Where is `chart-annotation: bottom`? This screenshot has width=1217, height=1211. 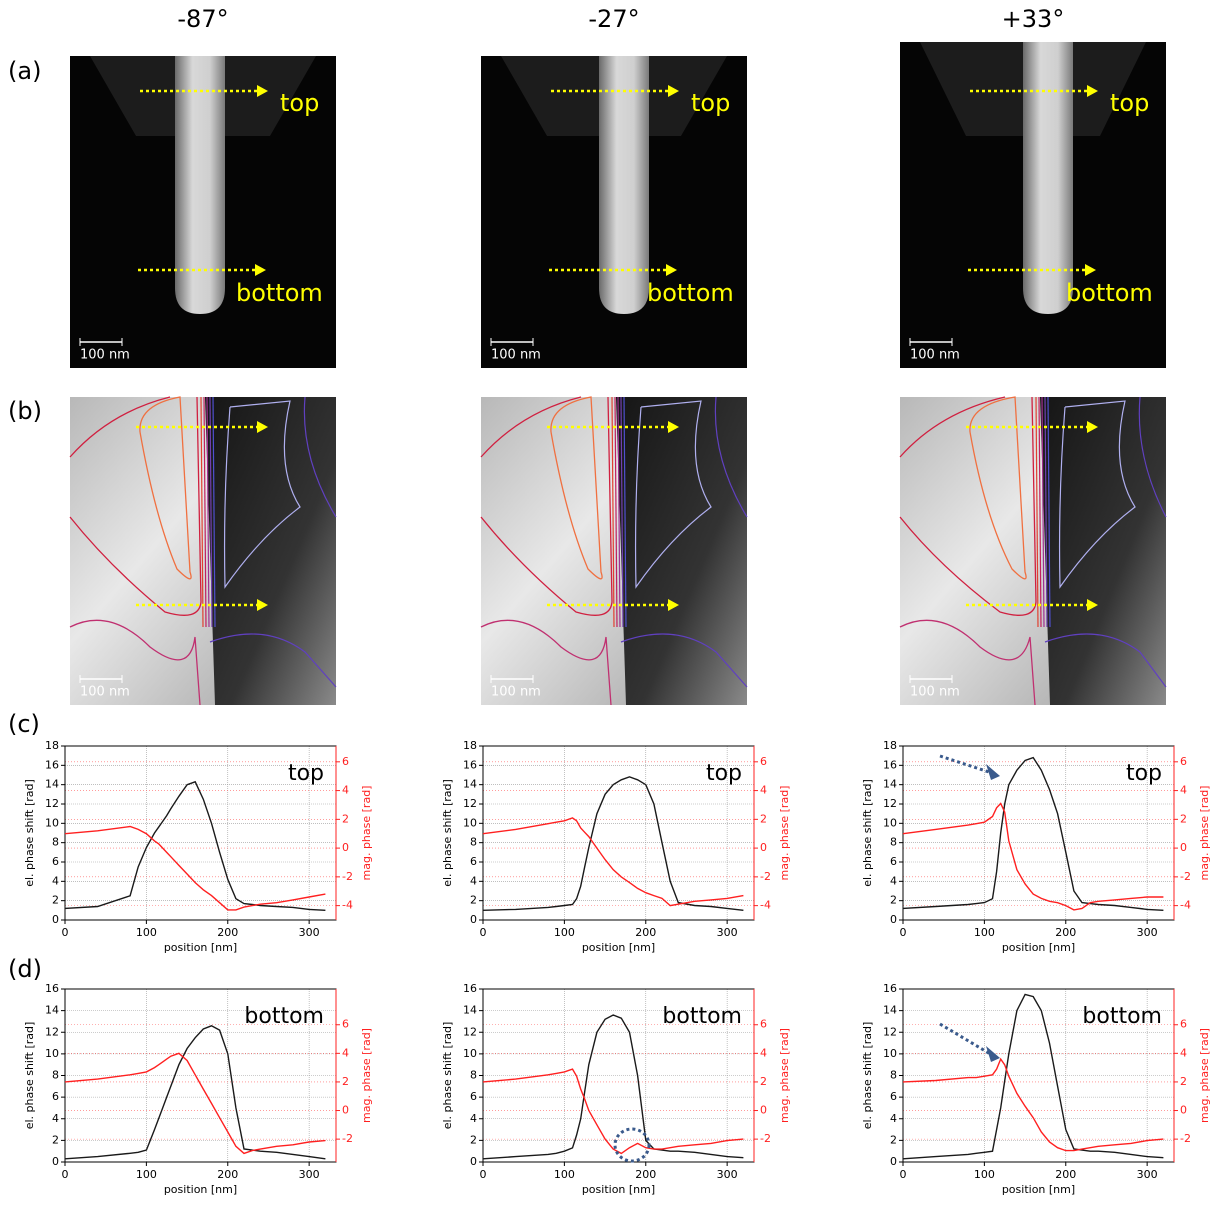 chart-annotation: bottom is located at coordinates (284, 1016).